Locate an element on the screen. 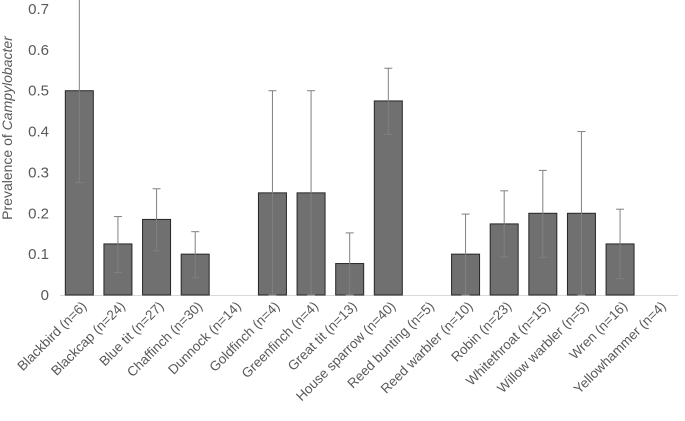  y-tick-label: 0.1 is located at coordinates (38, 254).